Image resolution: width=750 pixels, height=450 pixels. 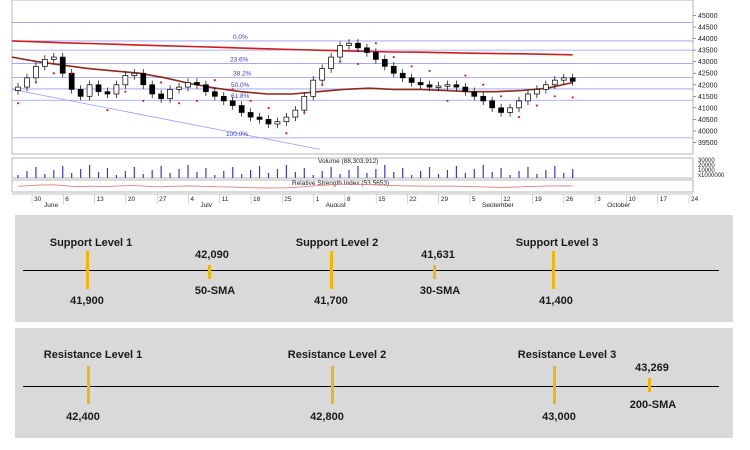 What do you see at coordinates (93, 355) in the screenshot?
I see `resistance-level-1-label: Resistance Level 1` at bounding box center [93, 355].